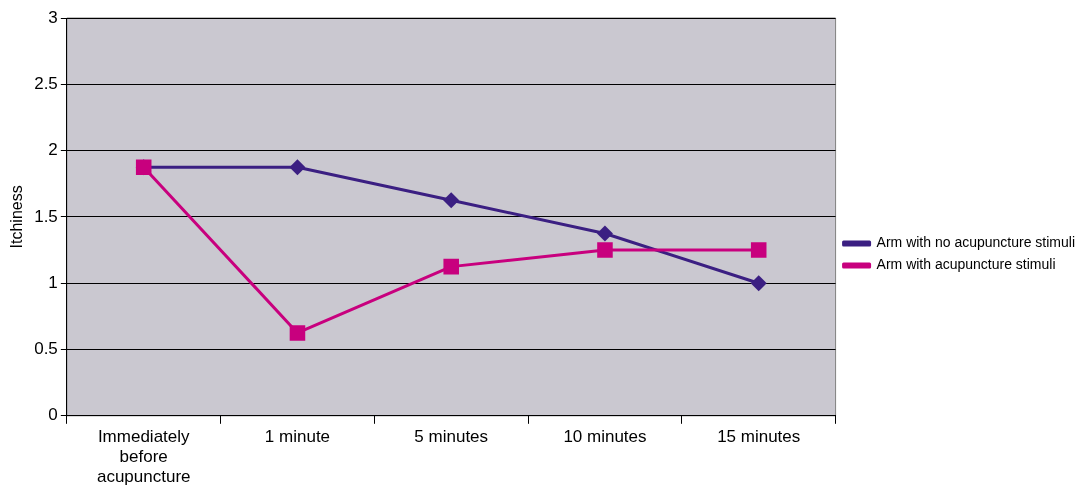 The image size is (1089, 495). I want to click on x-tick-label: 15 minutes, so click(759, 436).